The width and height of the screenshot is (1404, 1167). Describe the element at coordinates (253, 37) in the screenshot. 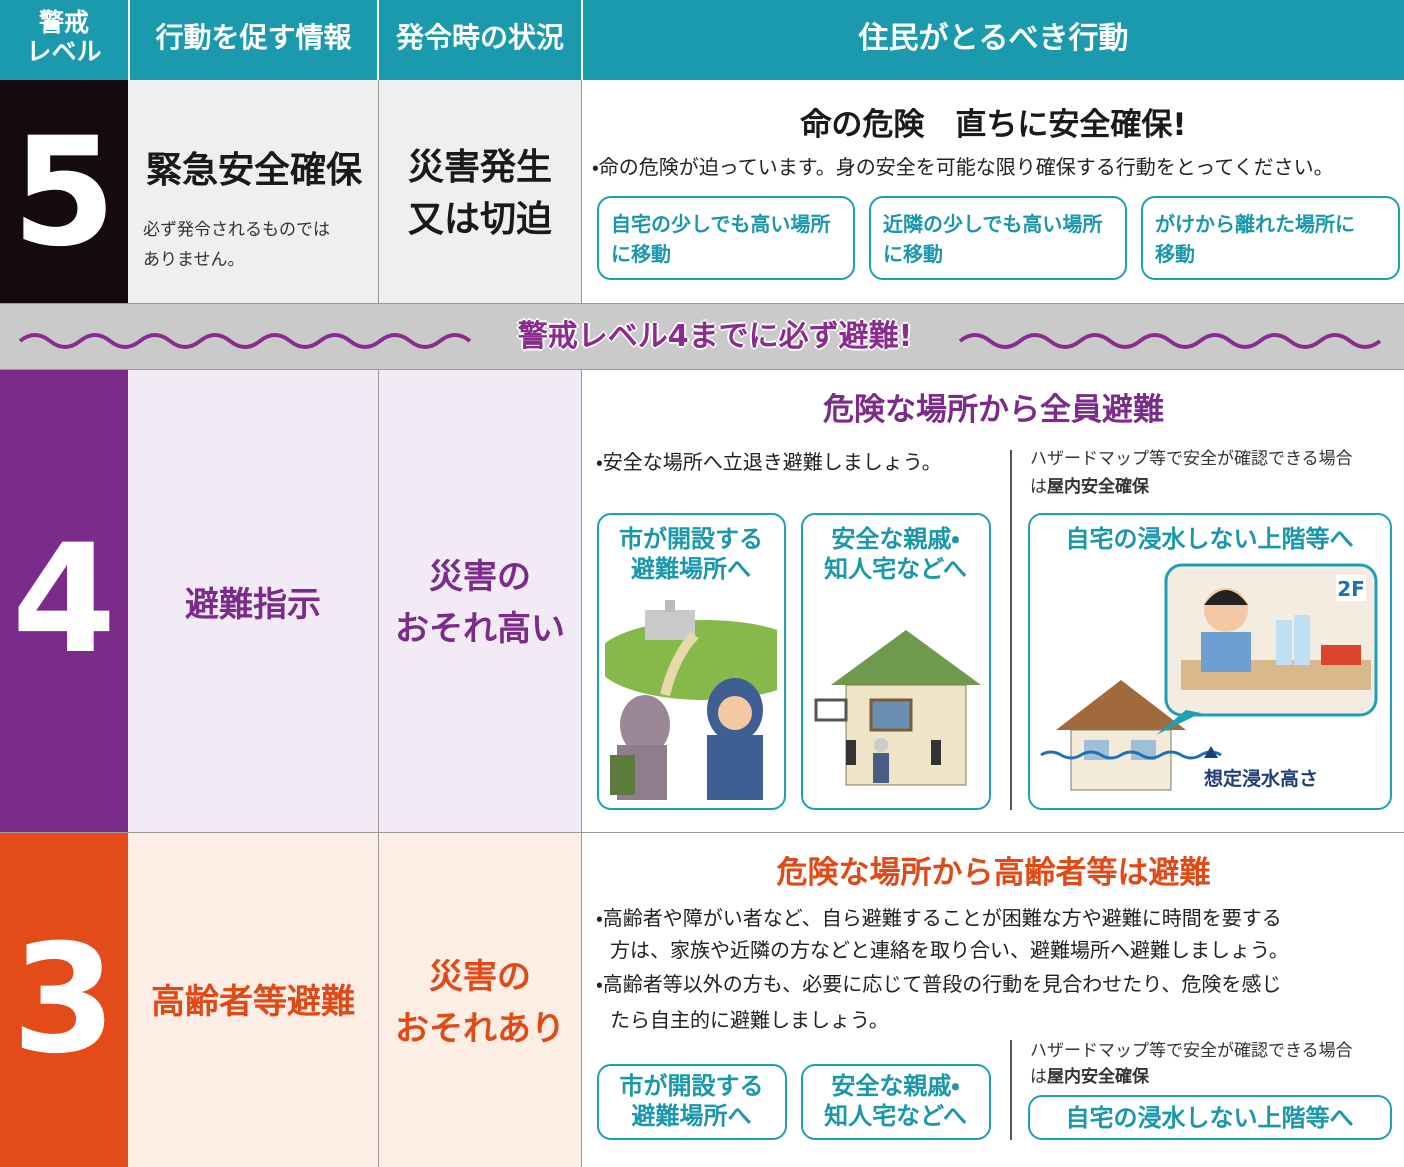

I see `header-info: 行動を促す情報` at that location.